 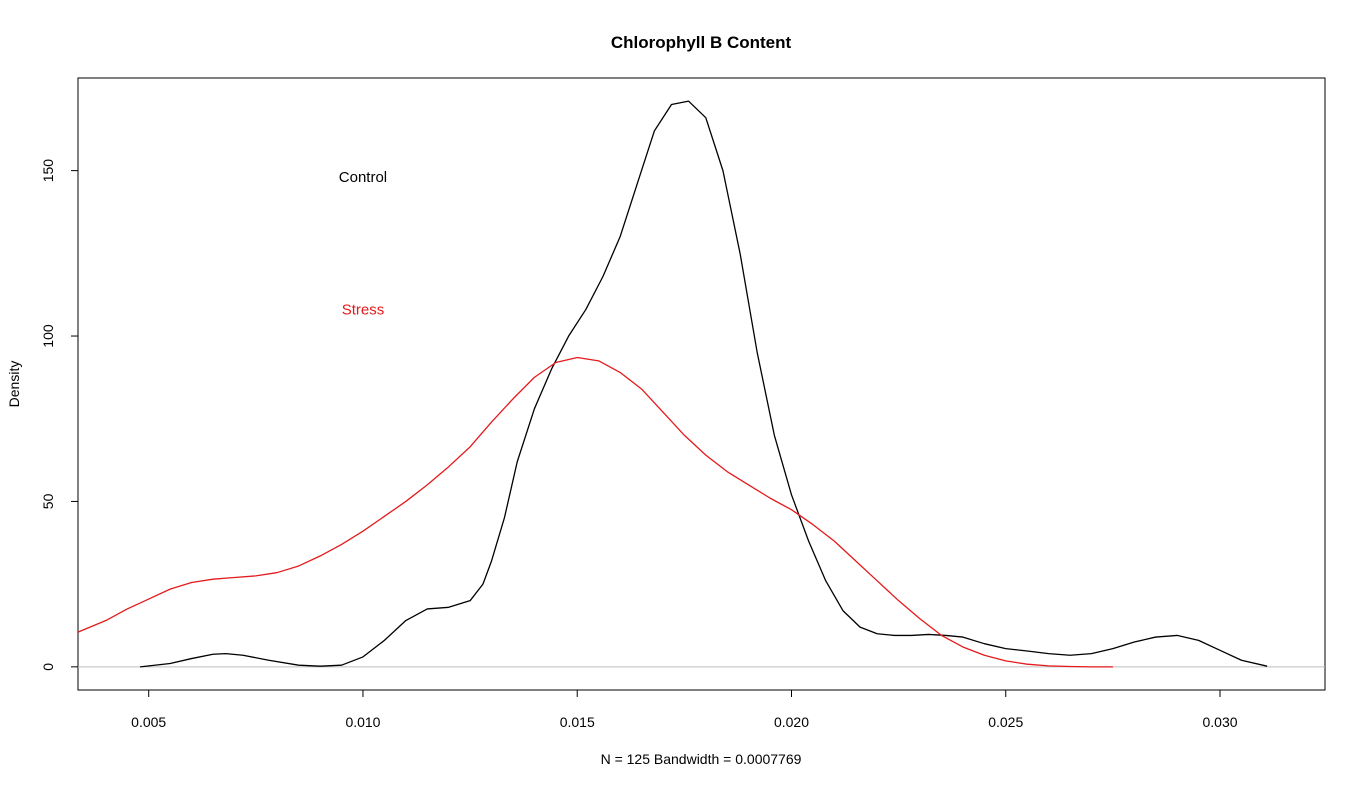 What do you see at coordinates (577, 722) in the screenshot?
I see `x-tick-label: 0.015` at bounding box center [577, 722].